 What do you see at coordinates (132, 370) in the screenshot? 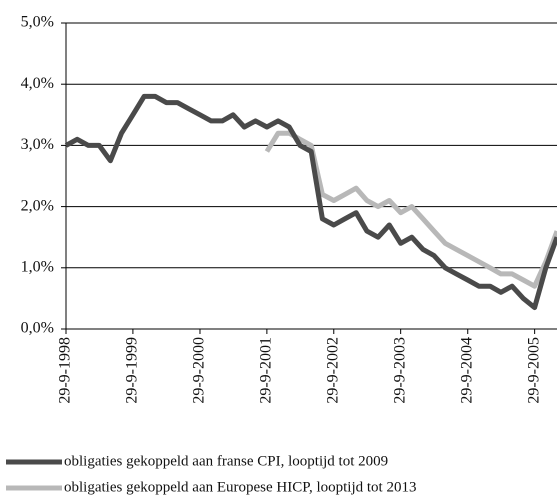
I see `x-tick-label: 29-9-1999` at bounding box center [132, 370].